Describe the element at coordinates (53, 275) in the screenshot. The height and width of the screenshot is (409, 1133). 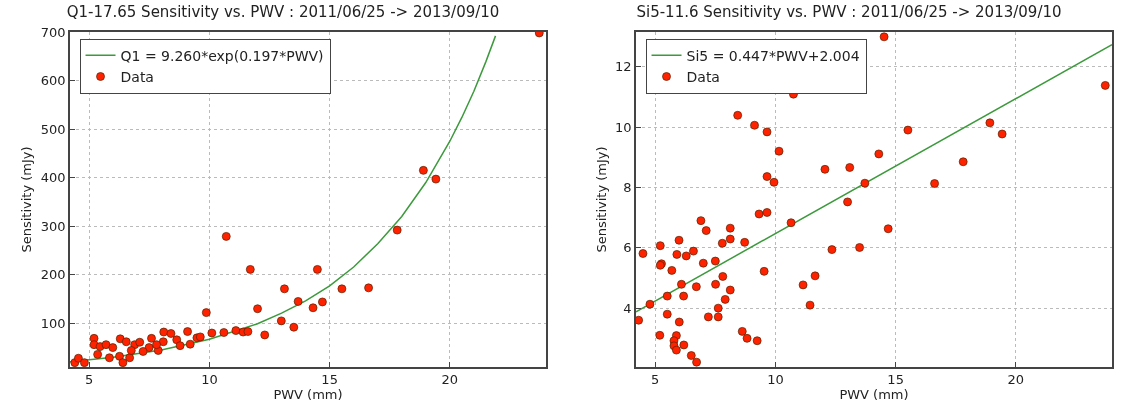
I see `y-tick-label: 200` at that location.